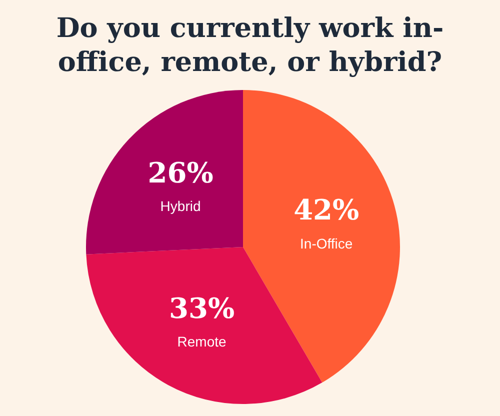 The image size is (500, 416). I want to click on data-label: 33%, so click(201, 309).